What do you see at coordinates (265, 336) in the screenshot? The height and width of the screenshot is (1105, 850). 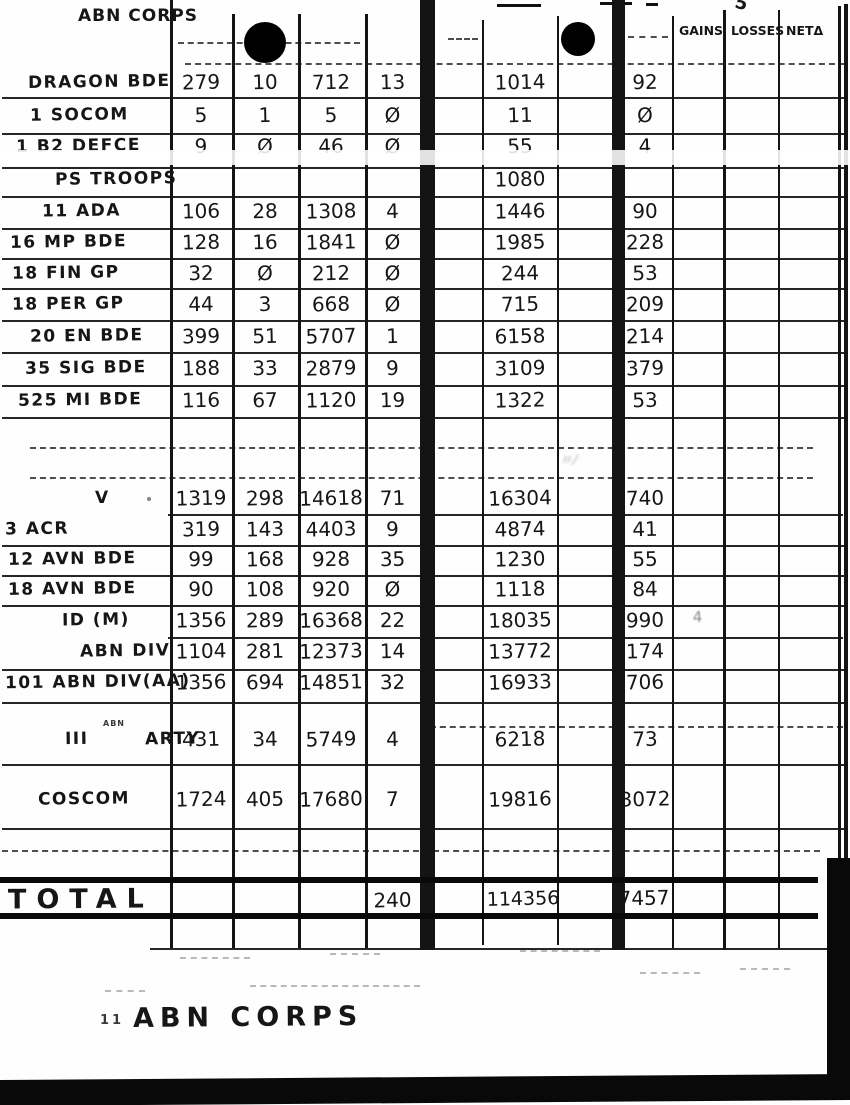 I see `cell-c2: 51` at bounding box center [265, 336].